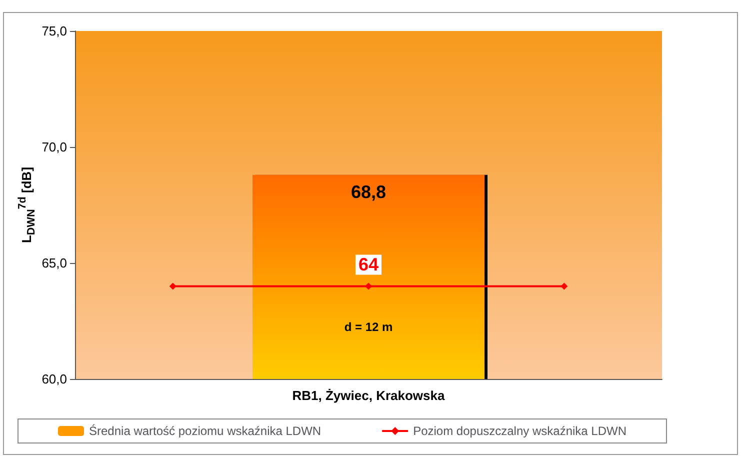  I want to click on legend-label: Poziom dopuszczalny wskaźnika LDWN, so click(520, 431).